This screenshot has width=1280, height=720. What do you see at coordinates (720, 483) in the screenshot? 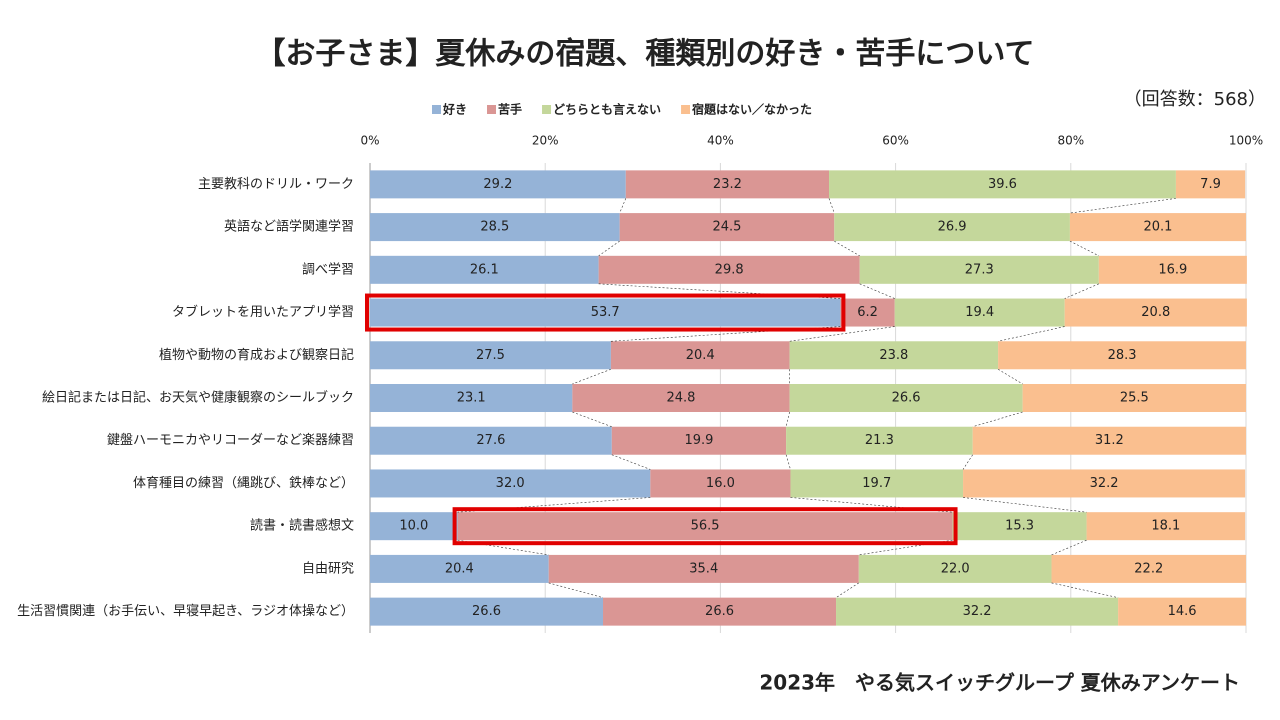
I see `value-label: 16.0` at bounding box center [720, 483].